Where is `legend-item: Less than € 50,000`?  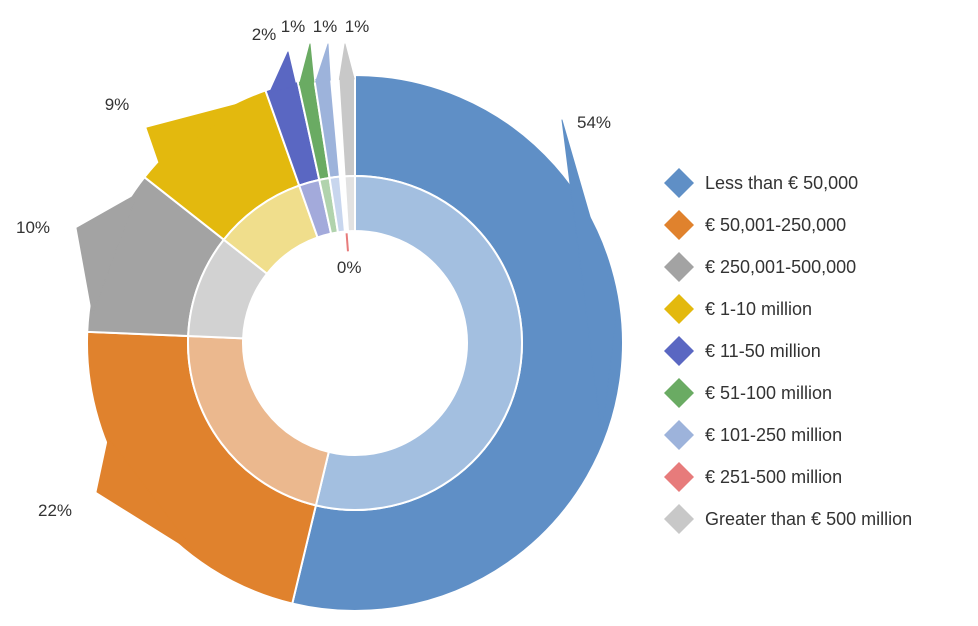 legend-item: Less than € 50,000 is located at coordinates (761, 183).